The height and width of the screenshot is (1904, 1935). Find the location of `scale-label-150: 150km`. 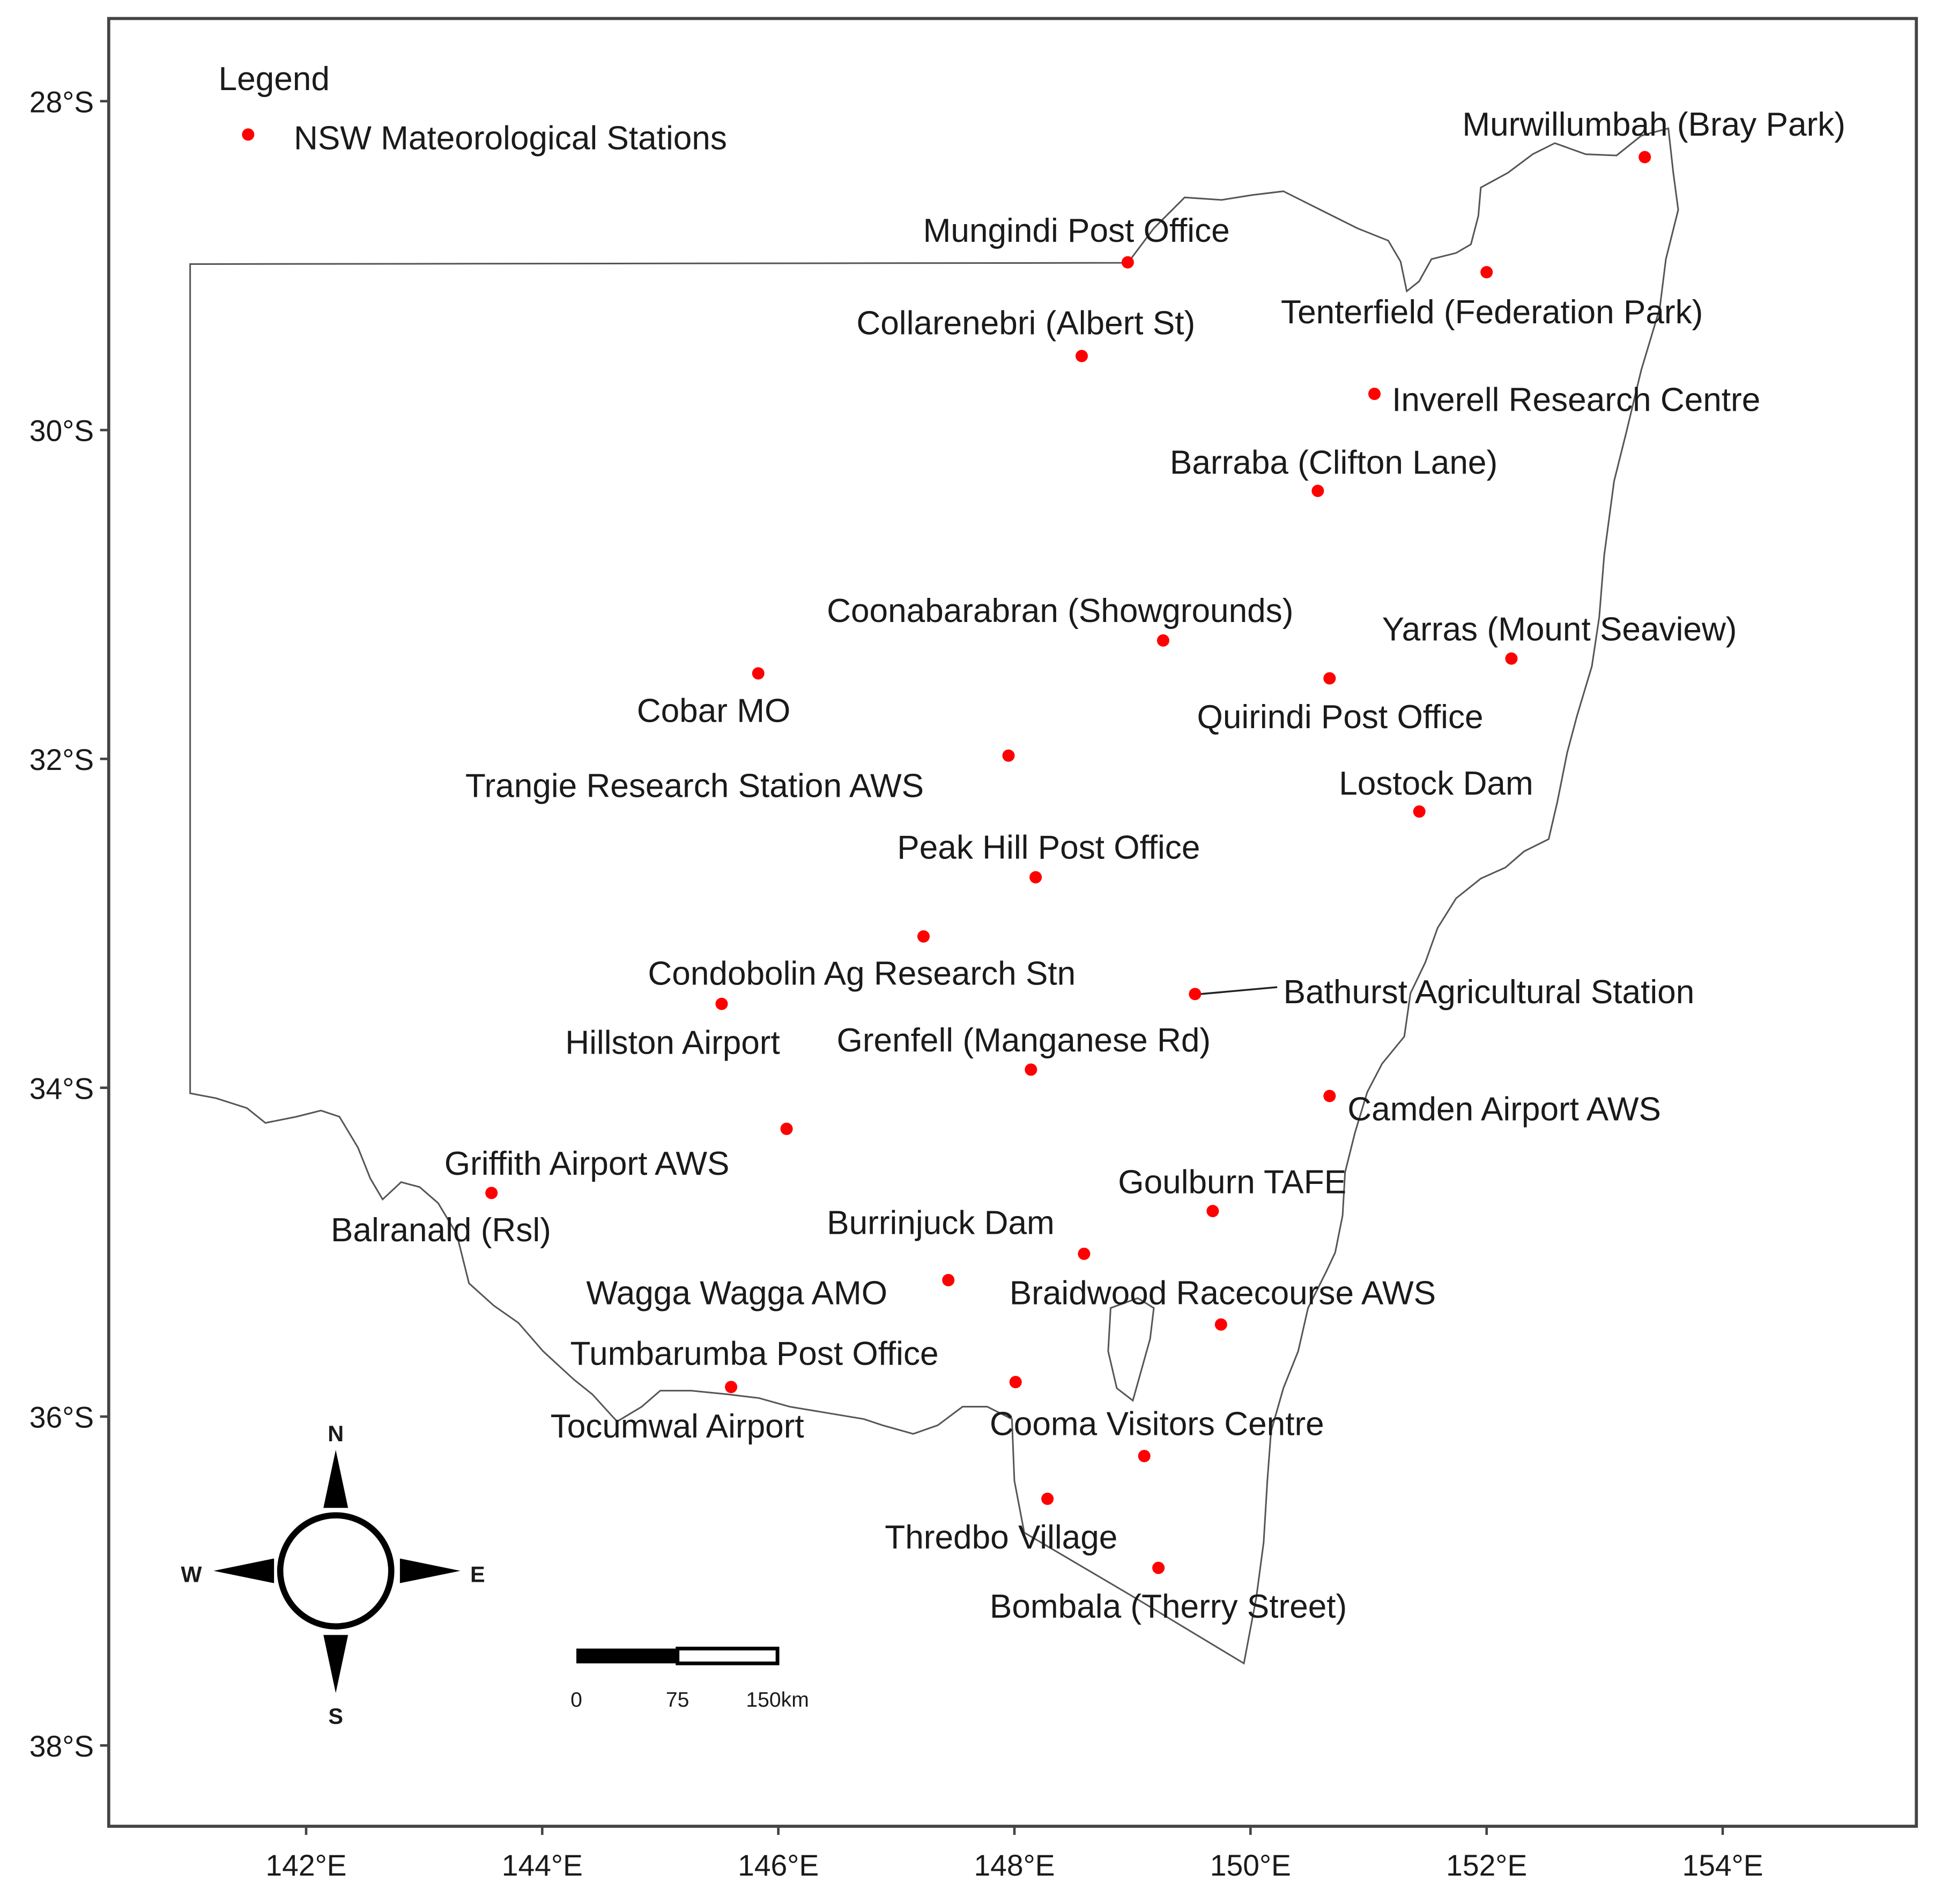

scale-label-150: 150km is located at coordinates (778, 1700).